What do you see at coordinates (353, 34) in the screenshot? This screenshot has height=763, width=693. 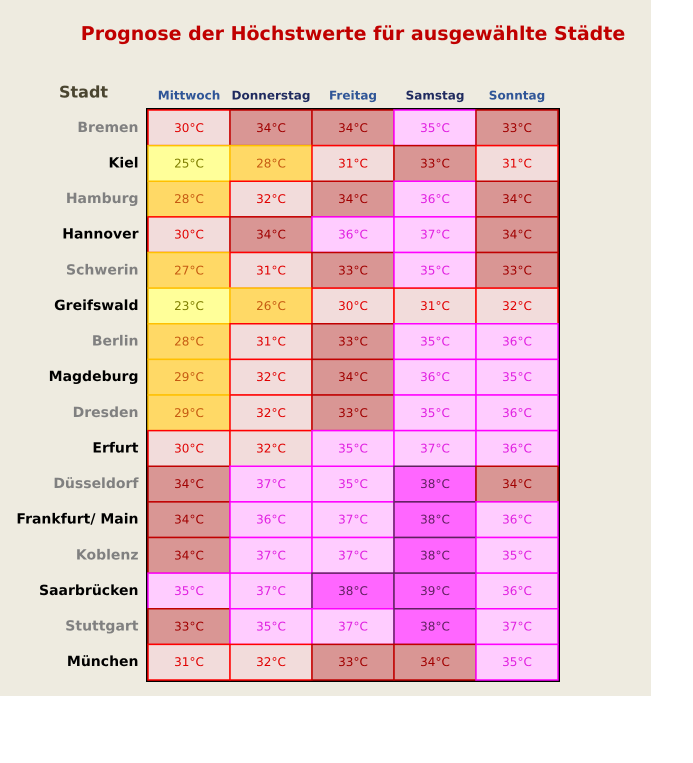 I see `chart-title: Prognose der Höchstwerte für ausgewählte Städte` at bounding box center [353, 34].